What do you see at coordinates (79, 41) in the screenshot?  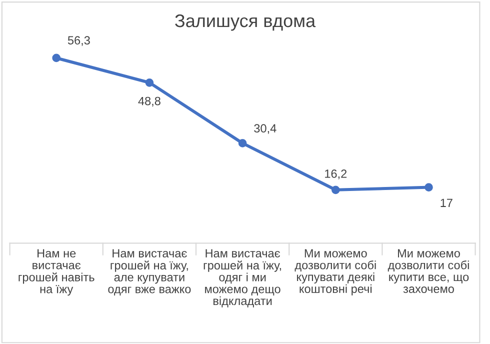 I see `data-label: 56,3` at bounding box center [79, 41].